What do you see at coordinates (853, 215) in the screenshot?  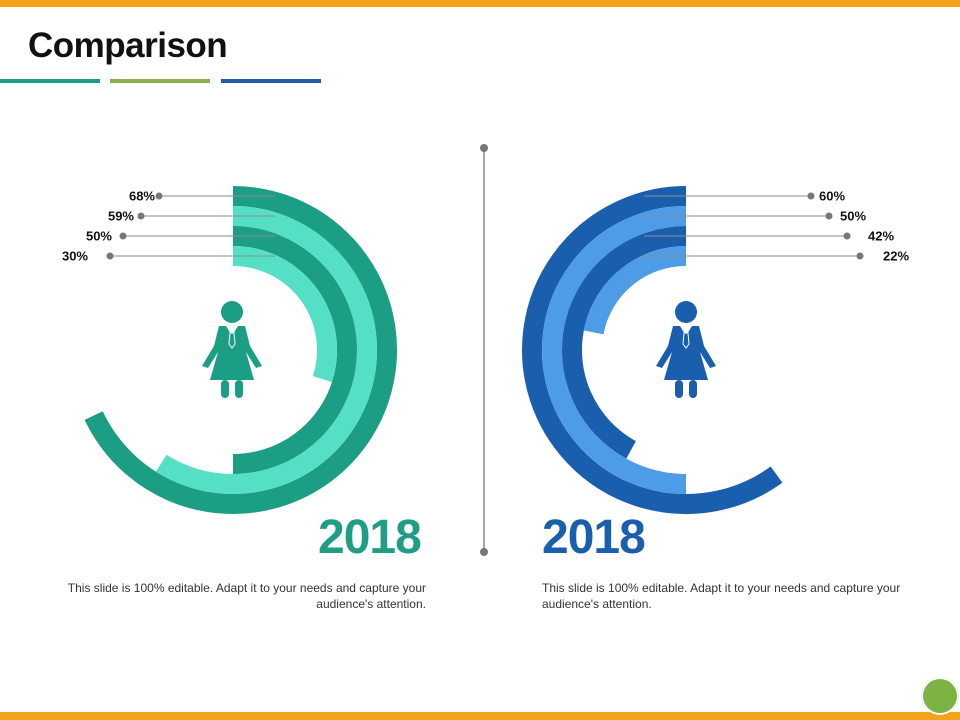 I see `value-label-ring-2: 50%` at bounding box center [853, 215].